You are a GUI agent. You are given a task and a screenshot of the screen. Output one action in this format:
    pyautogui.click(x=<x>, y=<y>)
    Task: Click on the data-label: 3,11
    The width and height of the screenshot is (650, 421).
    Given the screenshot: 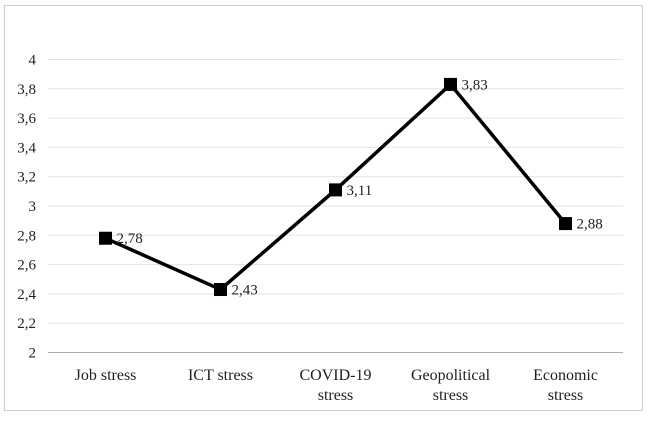 What is the action you would take?
    pyautogui.click(x=360, y=191)
    